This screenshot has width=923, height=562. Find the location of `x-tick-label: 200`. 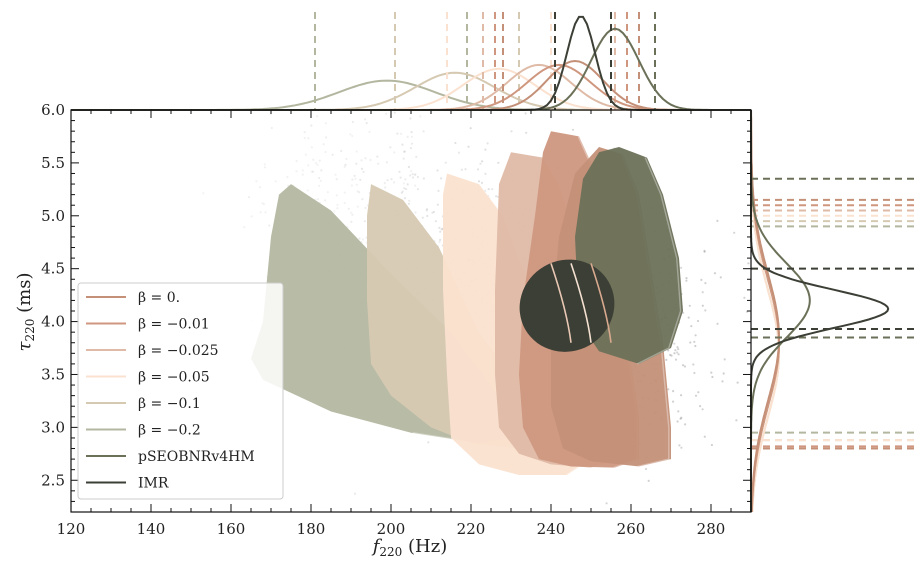

x-tick-label: 200 is located at coordinates (391, 529).